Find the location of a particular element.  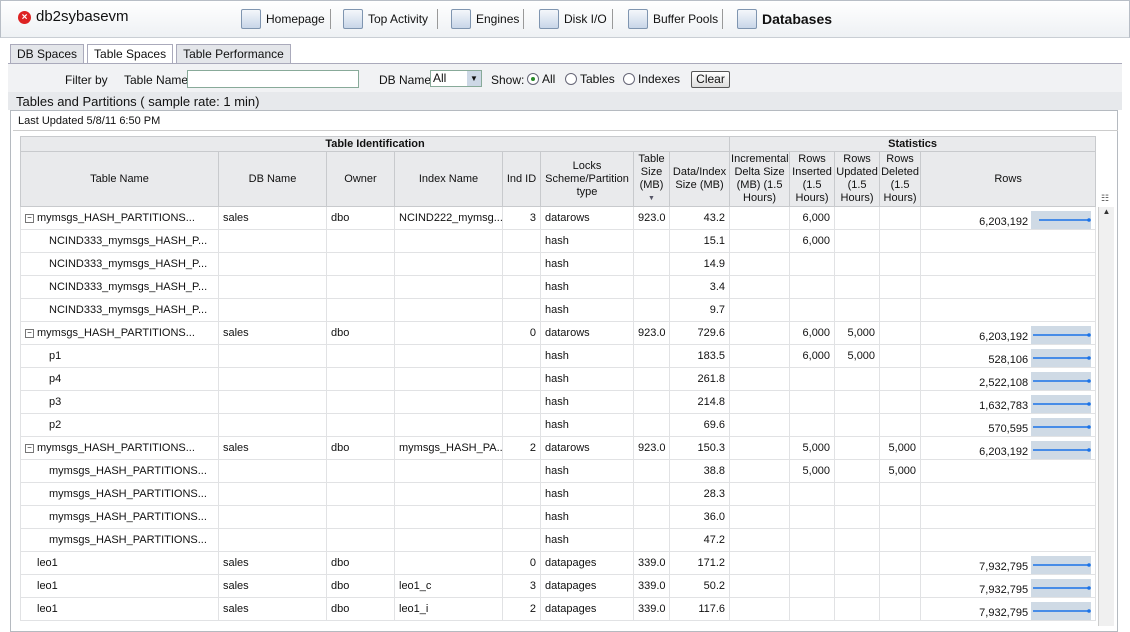

nav-item: Engines is located at coordinates (485, 19).